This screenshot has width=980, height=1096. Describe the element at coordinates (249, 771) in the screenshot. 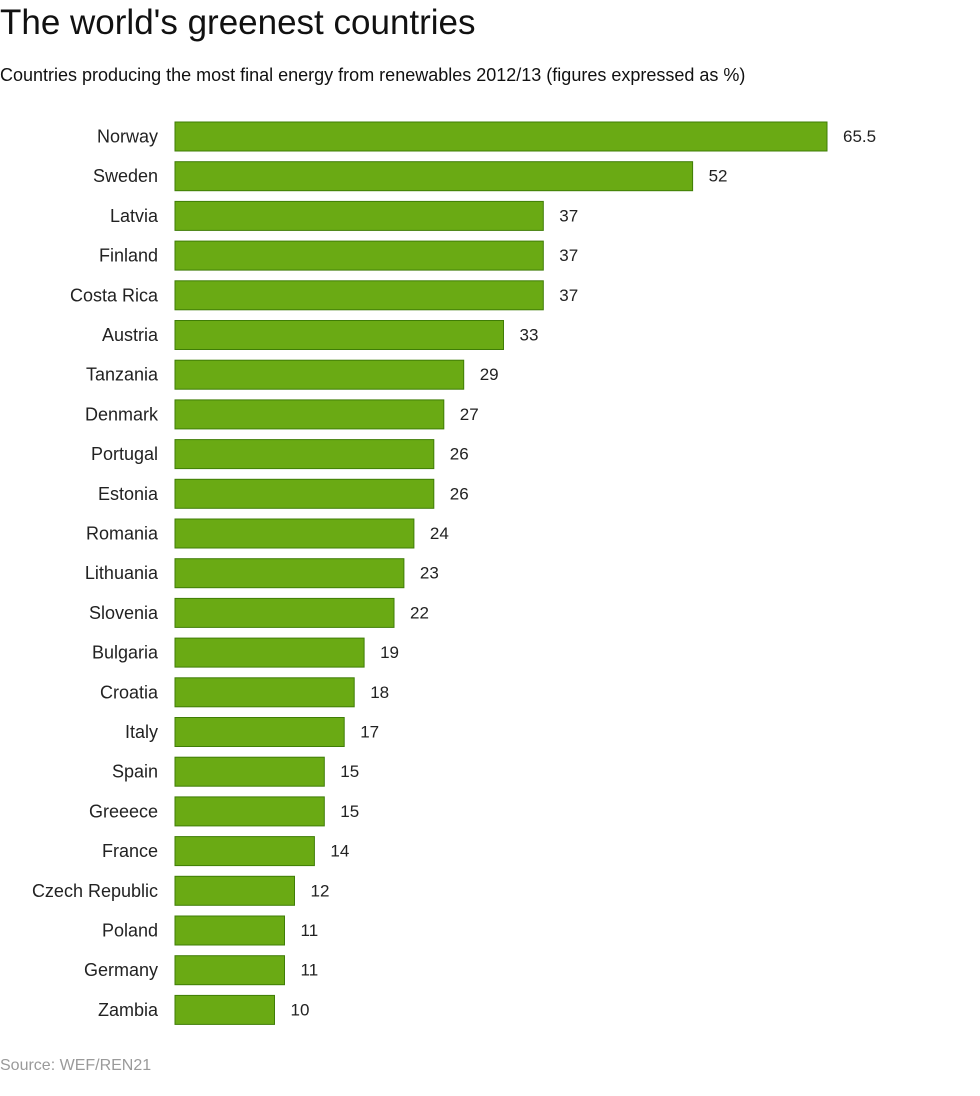

I see `bar-spain` at that location.